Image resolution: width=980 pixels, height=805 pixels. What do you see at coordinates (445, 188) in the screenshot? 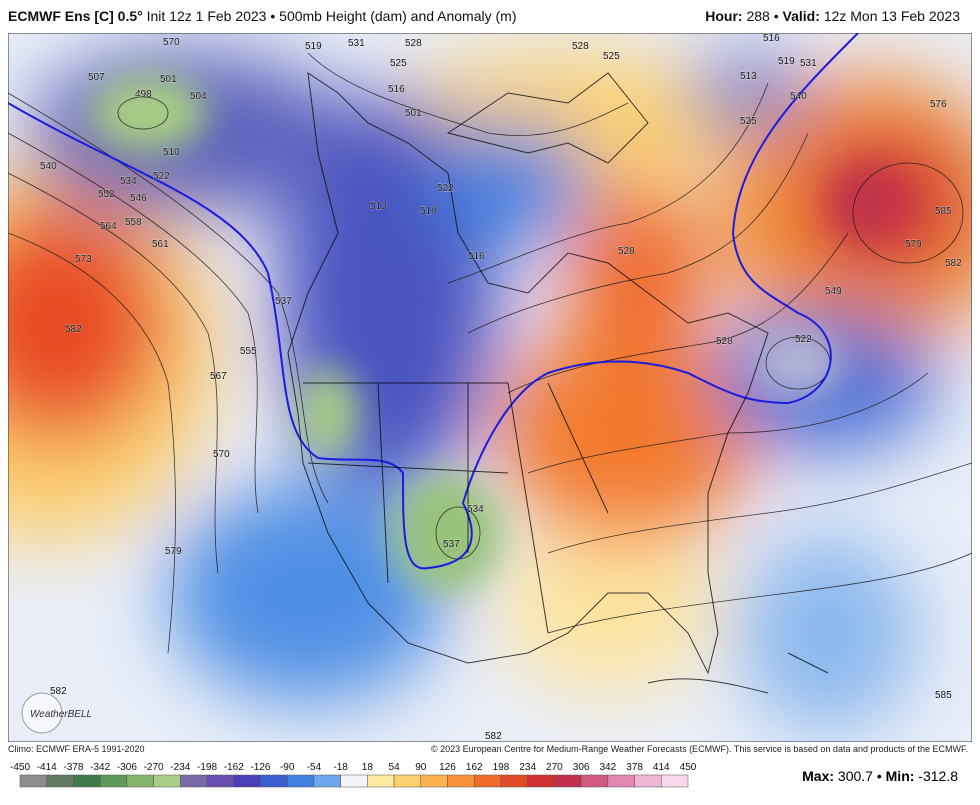
I see `contour-label: 522` at bounding box center [445, 188].